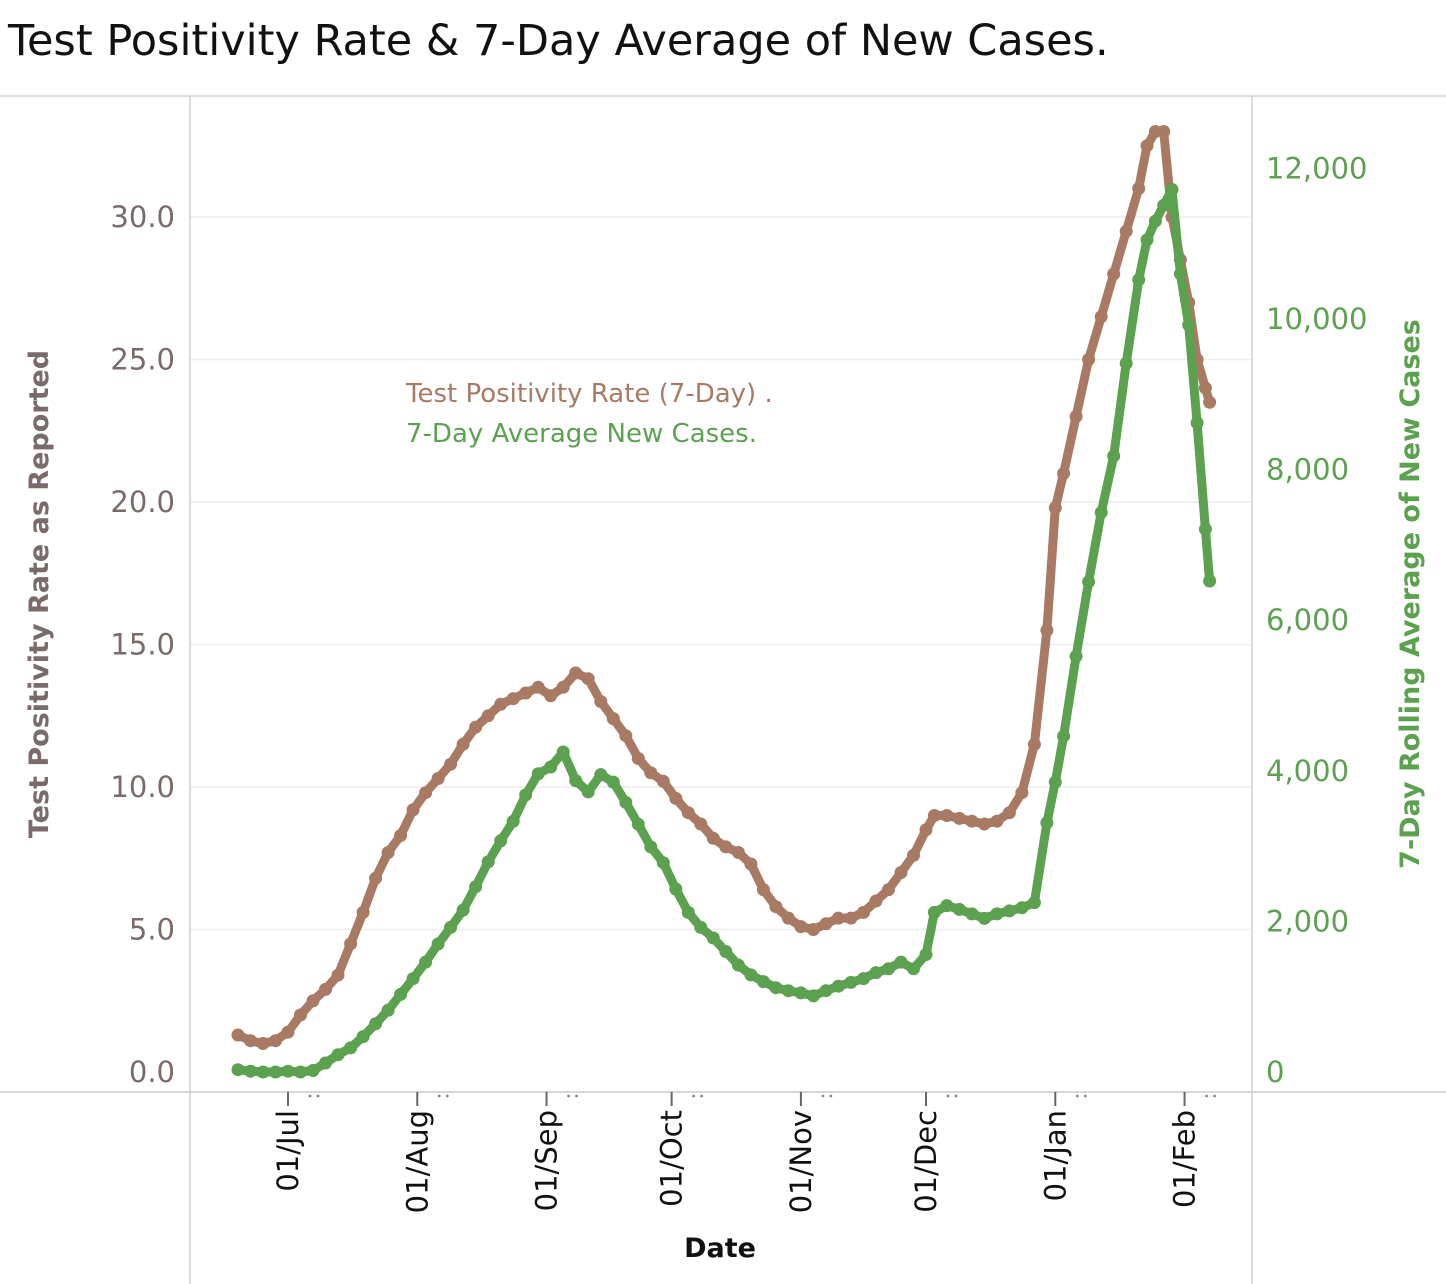 The width and height of the screenshot is (1446, 1284). Describe the element at coordinates (288, 1151) in the screenshot. I see `x-tick-label: 01/Jul` at that location.